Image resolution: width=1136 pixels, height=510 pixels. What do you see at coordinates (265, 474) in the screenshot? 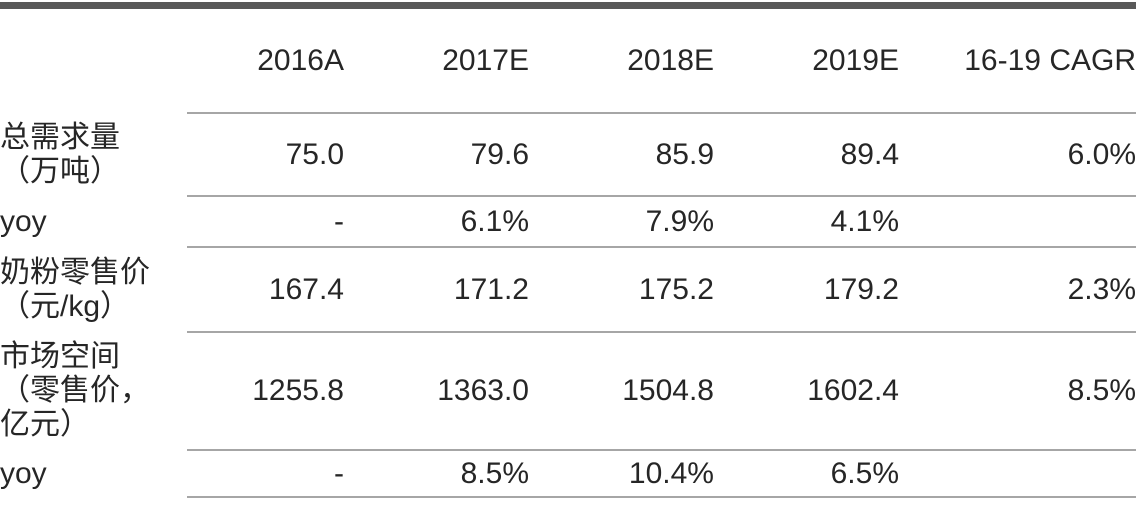
I see `cell-market-yoy-2016a: -` at bounding box center [265, 474].